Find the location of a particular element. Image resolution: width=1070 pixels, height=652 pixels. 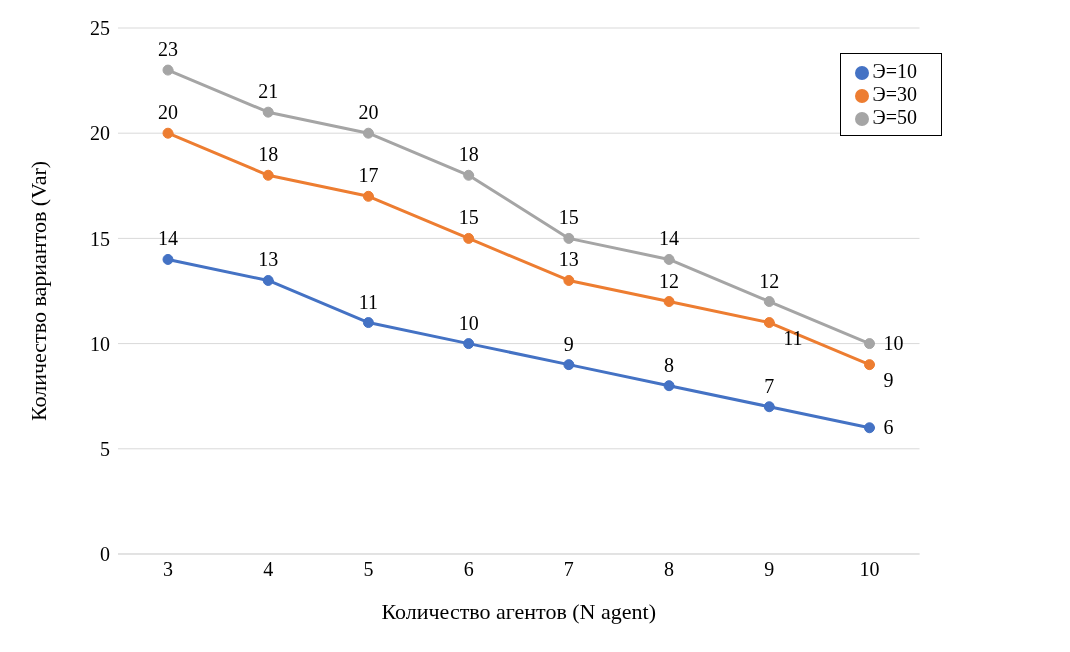

data-label: 6 is located at coordinates (888, 426).